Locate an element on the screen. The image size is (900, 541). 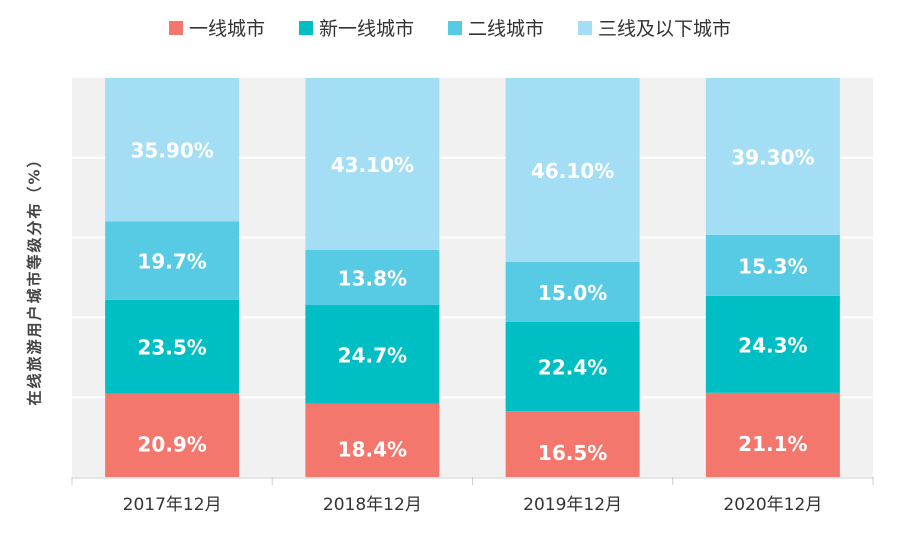
legend-item: 一线城市 is located at coordinates (216, 27).